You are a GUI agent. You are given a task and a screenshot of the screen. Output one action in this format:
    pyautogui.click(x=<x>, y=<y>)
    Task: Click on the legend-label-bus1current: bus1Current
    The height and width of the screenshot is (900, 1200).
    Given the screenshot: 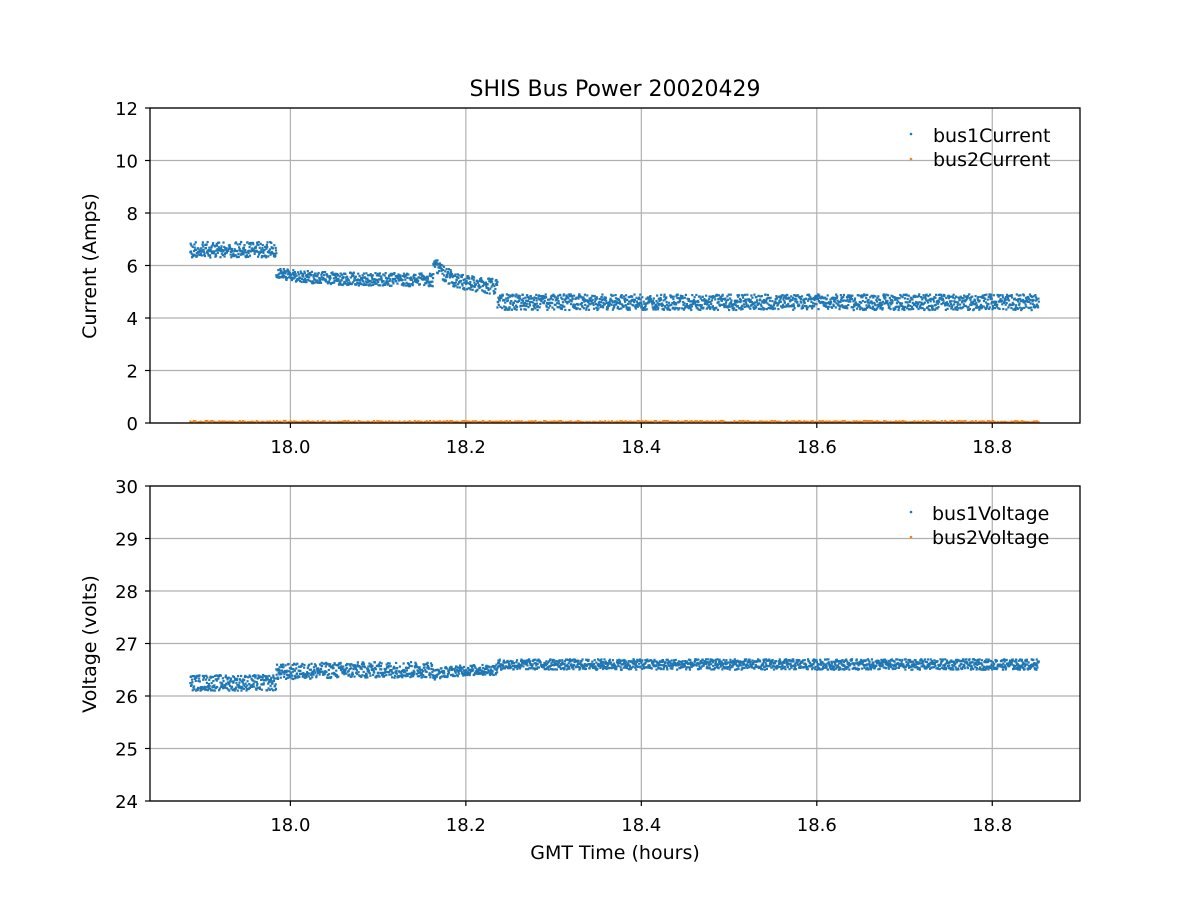 What is the action you would take?
    pyautogui.click(x=991, y=136)
    